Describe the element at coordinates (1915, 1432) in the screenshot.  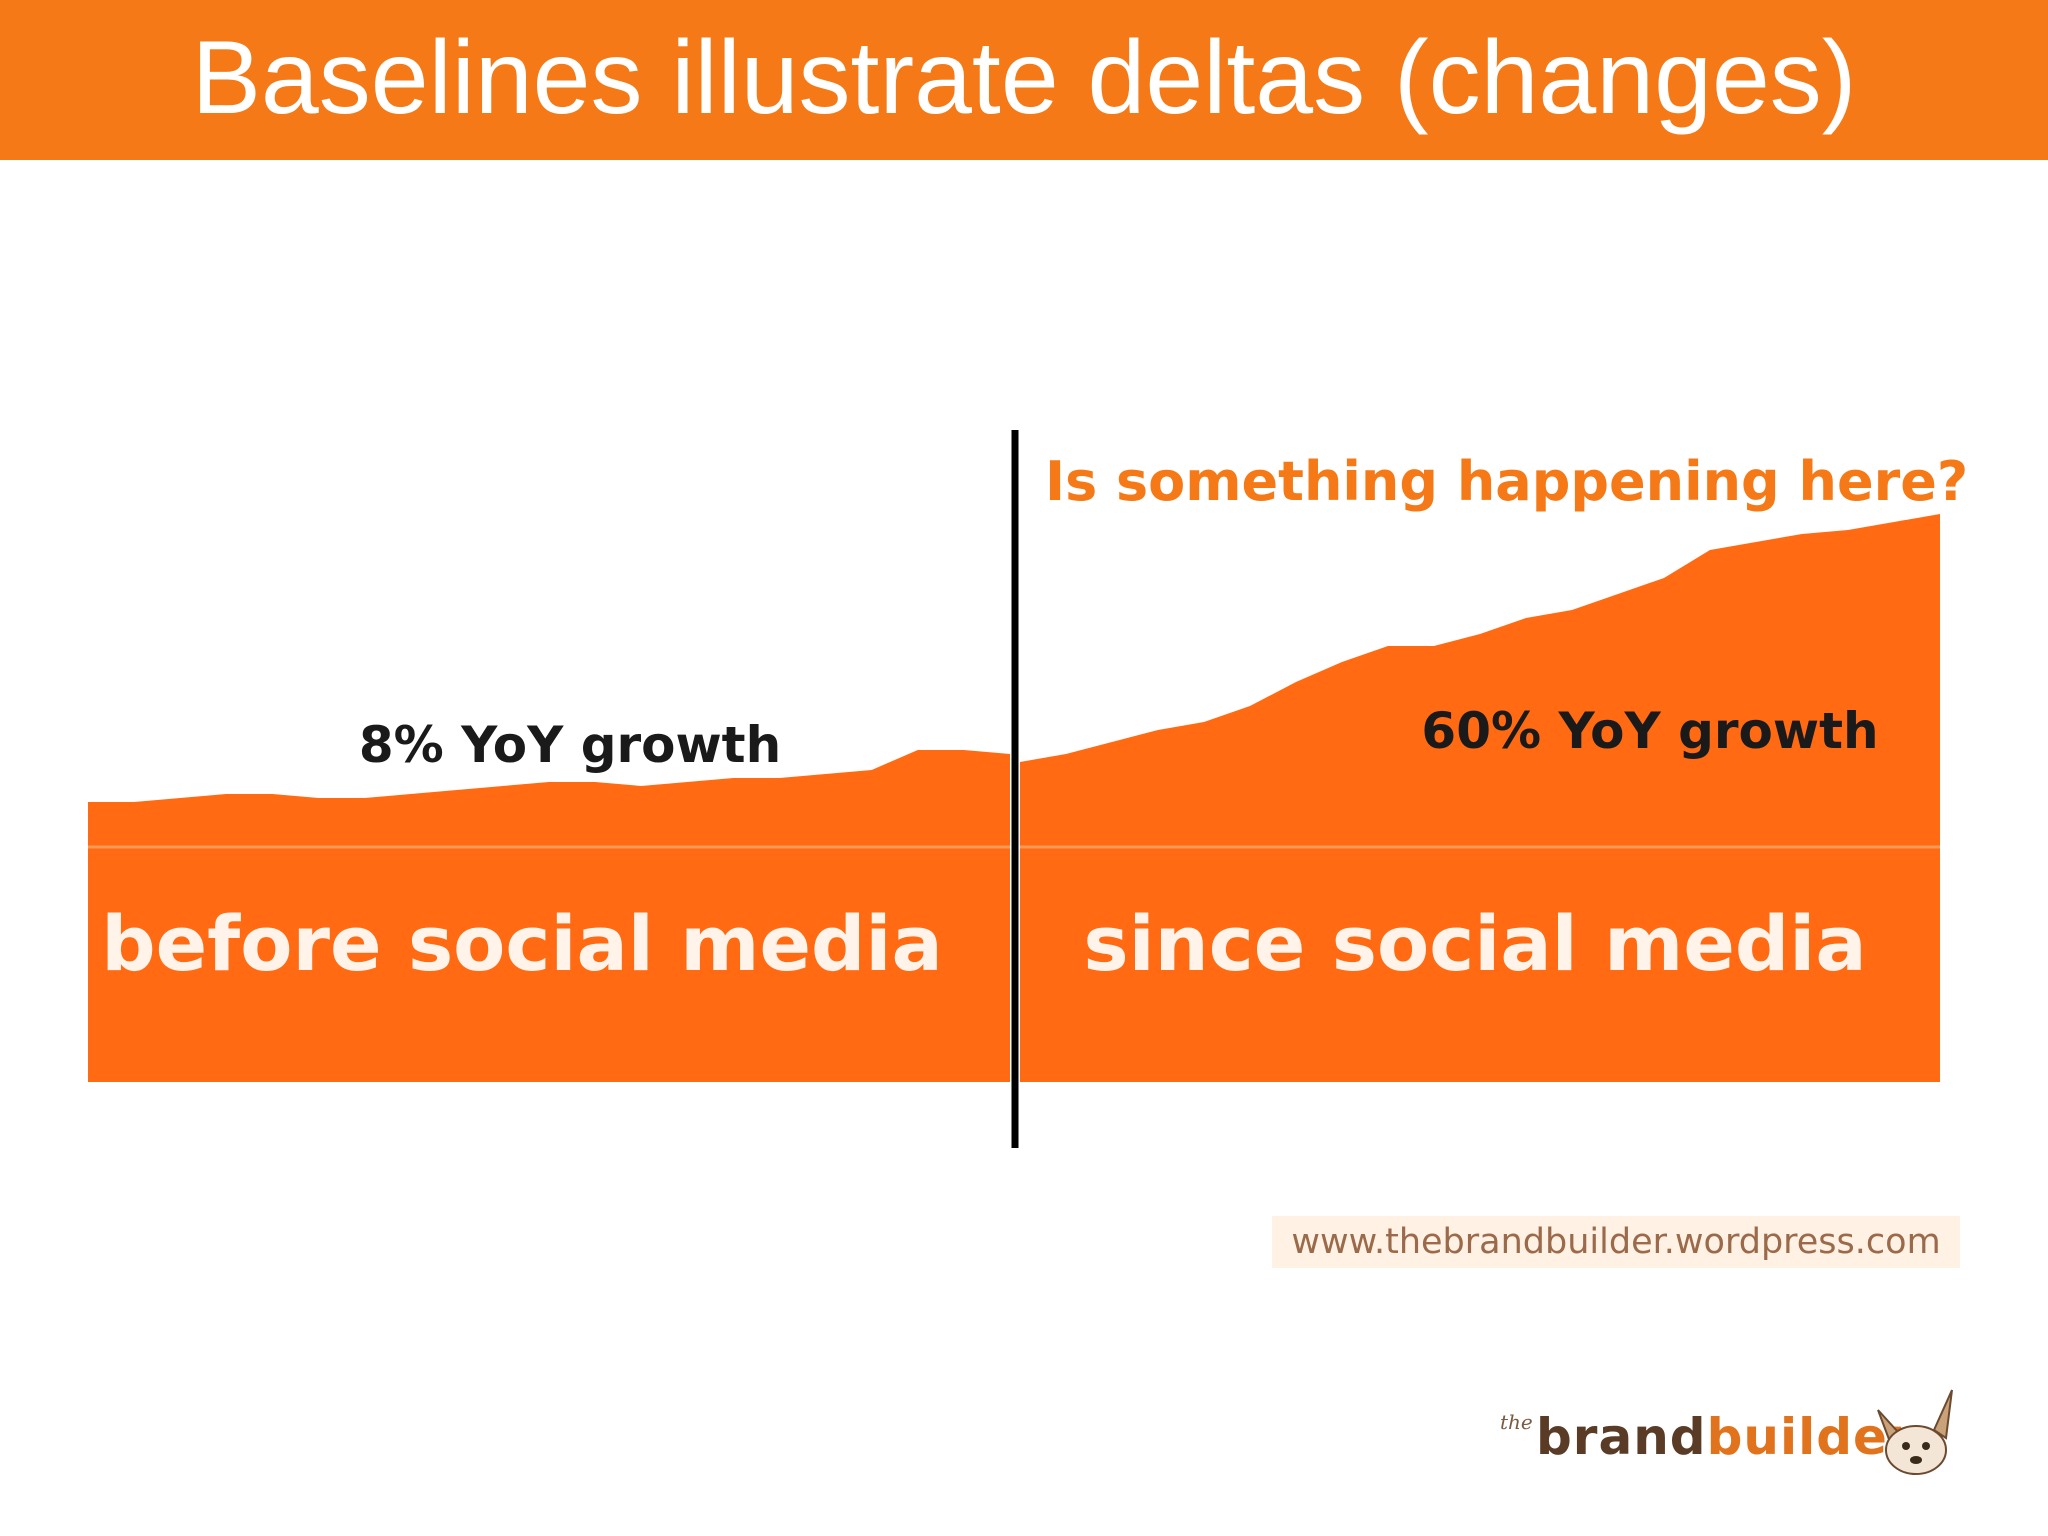
I see `dog-icon` at that location.